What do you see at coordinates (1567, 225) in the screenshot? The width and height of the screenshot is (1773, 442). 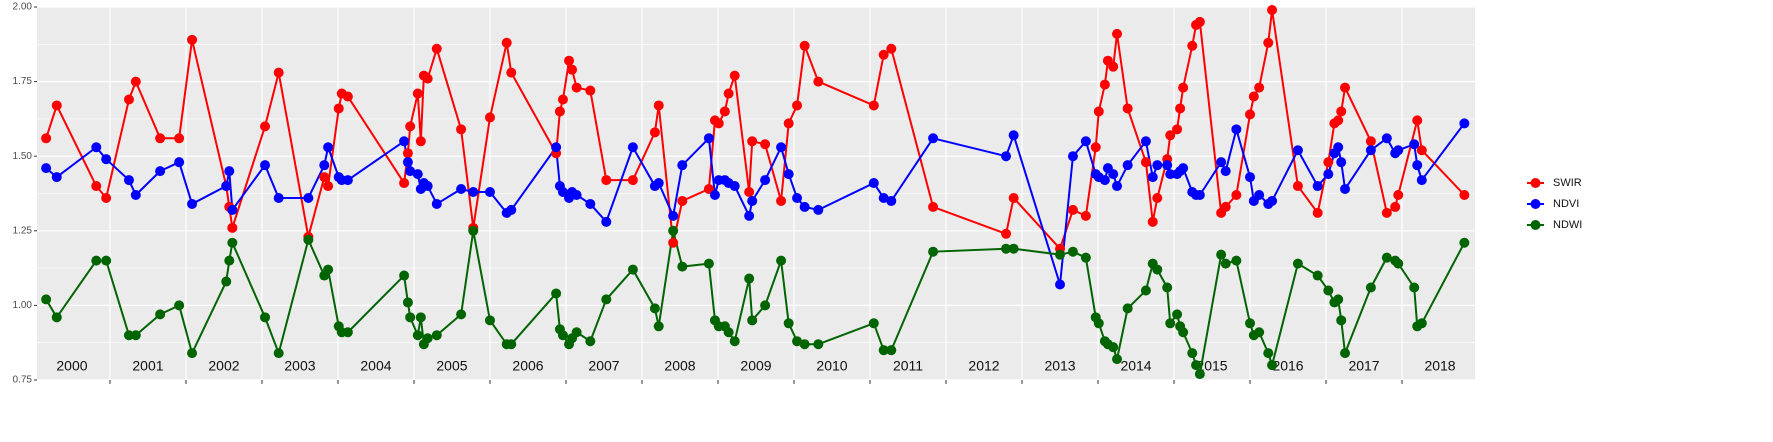 I see `legend-label: NDWI` at bounding box center [1567, 225].